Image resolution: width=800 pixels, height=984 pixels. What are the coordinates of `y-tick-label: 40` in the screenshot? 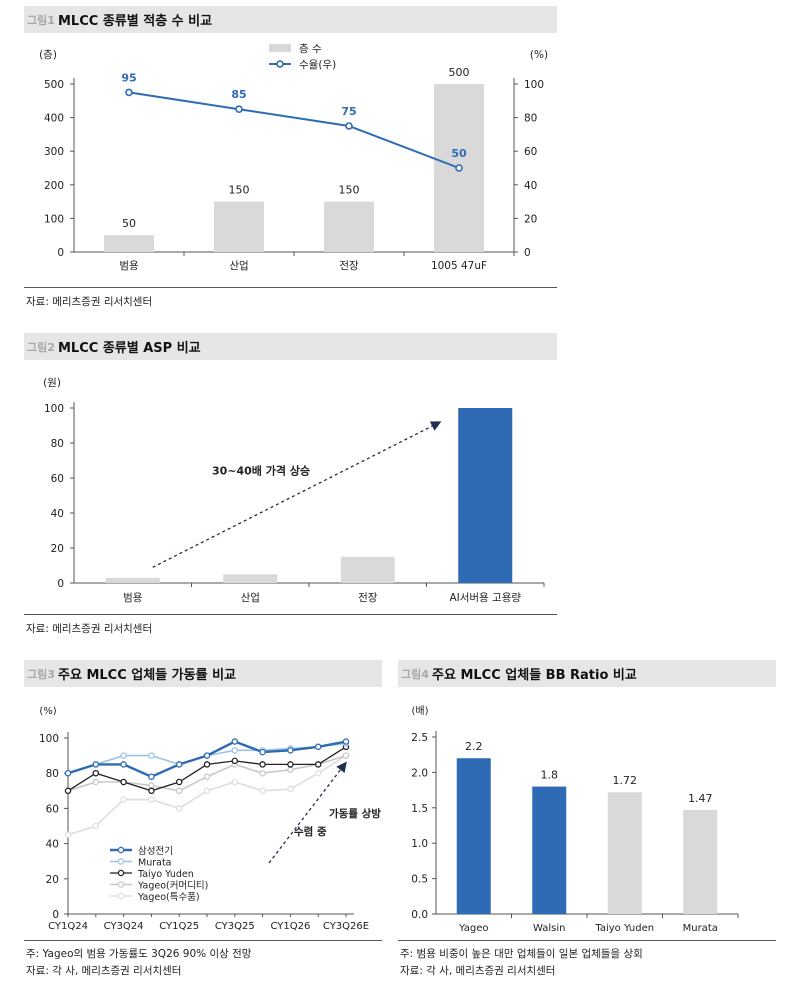 It's located at (57, 514).